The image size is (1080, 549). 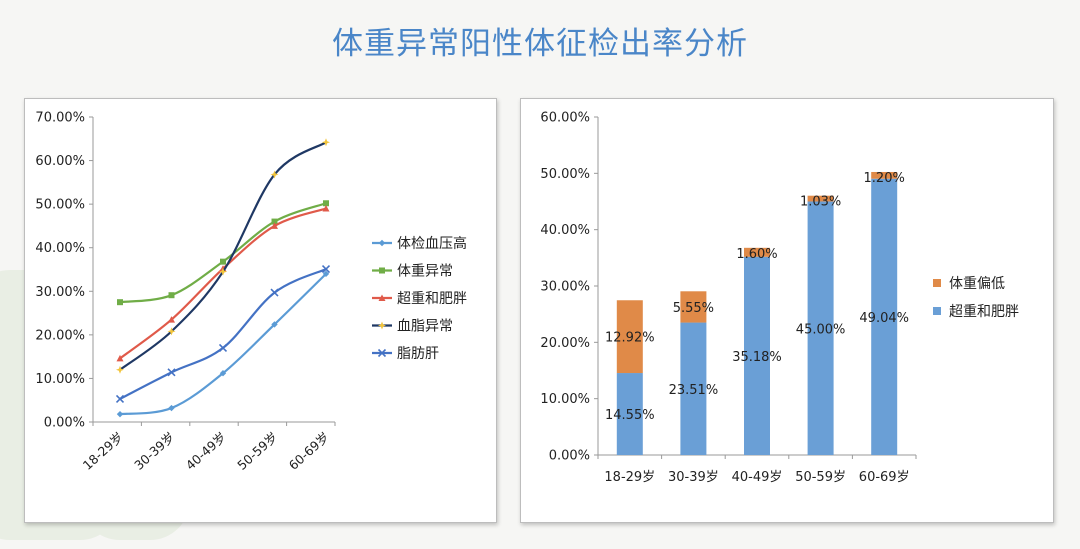 What do you see at coordinates (425, 272) in the screenshot?
I see `legend-label: 体重异常` at bounding box center [425, 272].